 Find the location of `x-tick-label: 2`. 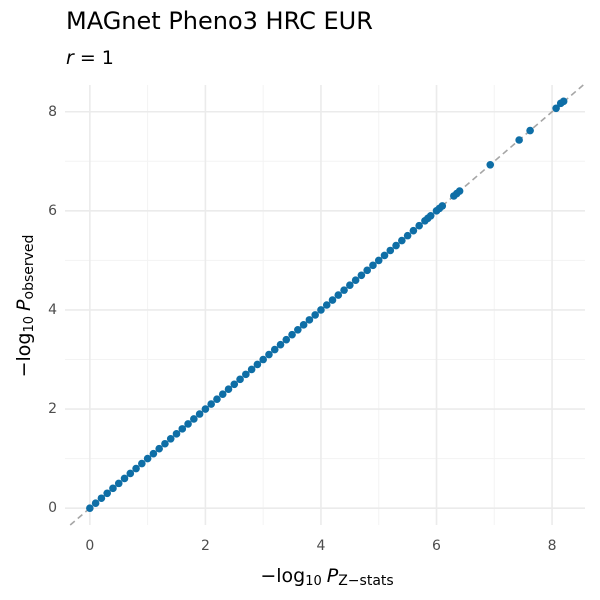

x-tick-label: 2 is located at coordinates (205, 546).